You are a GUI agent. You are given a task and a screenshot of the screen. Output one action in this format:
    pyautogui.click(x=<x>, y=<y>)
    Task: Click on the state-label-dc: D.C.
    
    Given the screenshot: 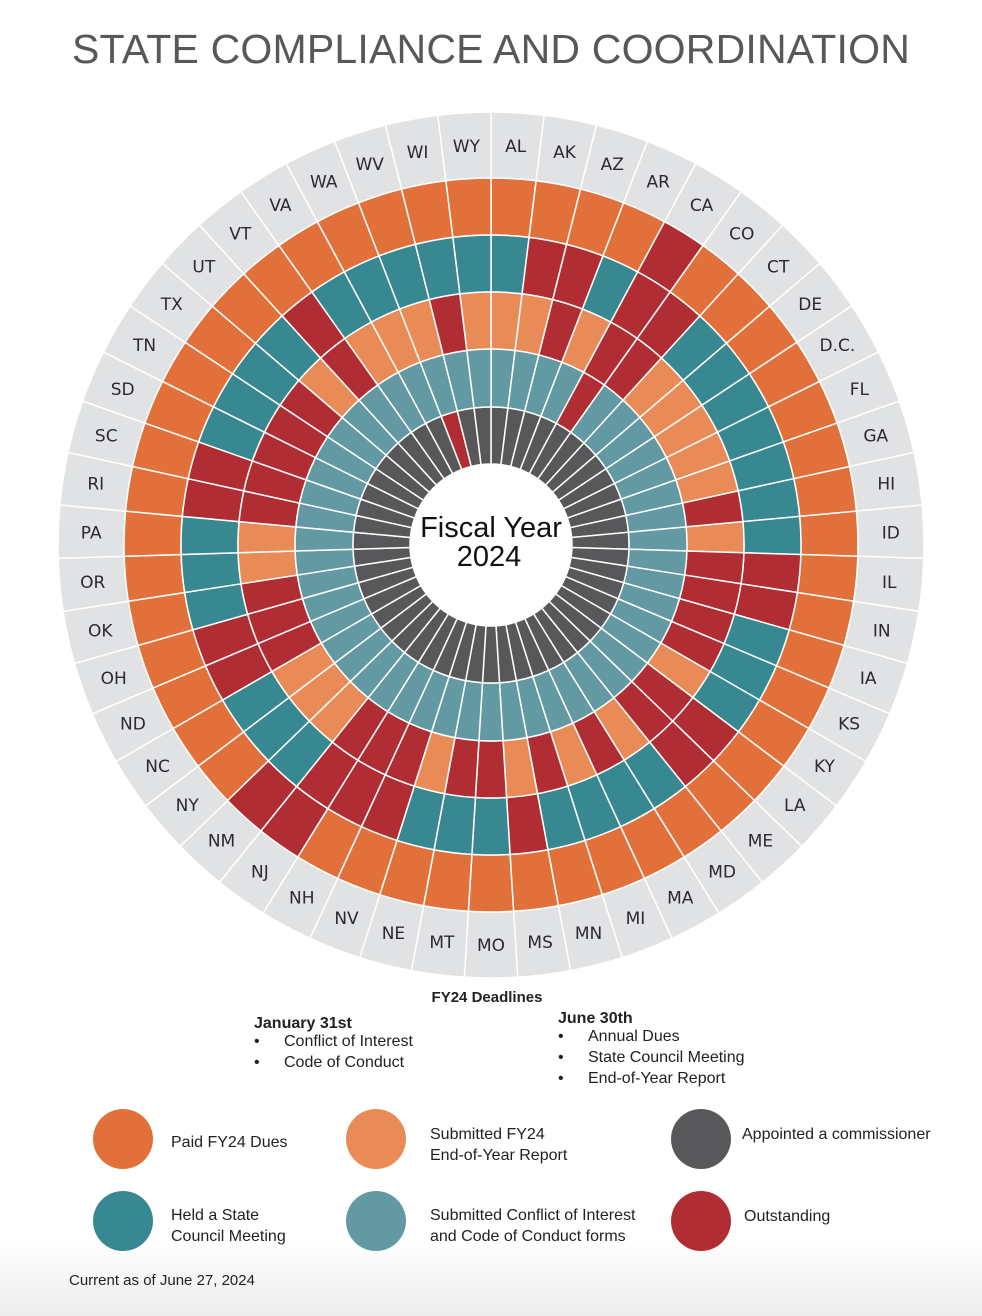 What is the action you would take?
    pyautogui.click(x=838, y=346)
    